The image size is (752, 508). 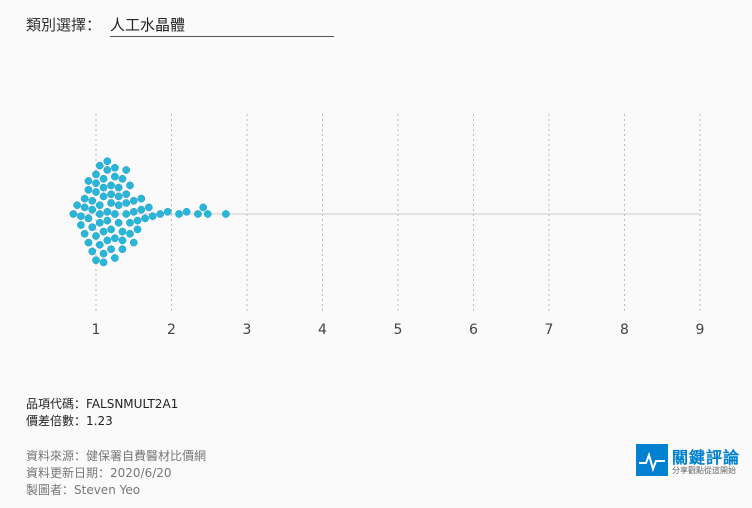 I want to click on update-date: 資料更新日期：2020/6/20, so click(x=99, y=473).